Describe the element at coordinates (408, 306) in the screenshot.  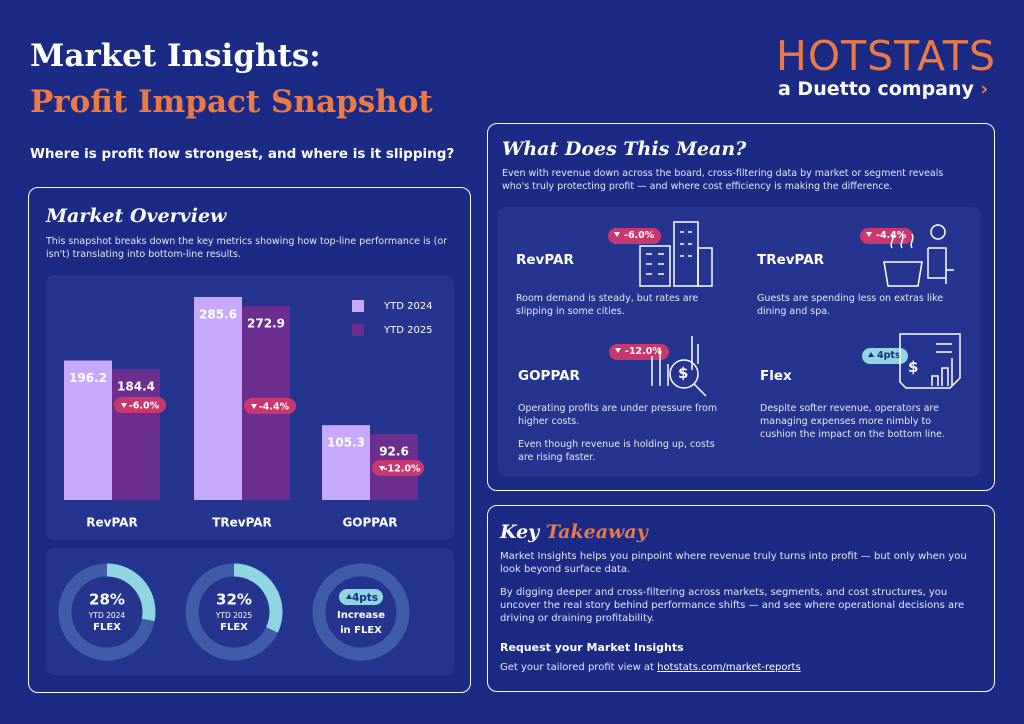
I see `legend-label: YTD 2024` at that location.